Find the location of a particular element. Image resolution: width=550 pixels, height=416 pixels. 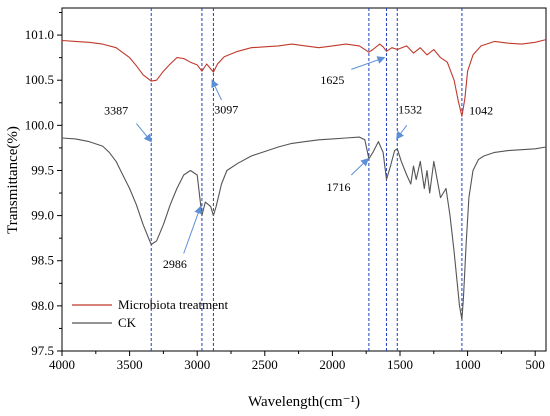

y-tick-label-3: 99.0 is located at coordinates (42, 215).